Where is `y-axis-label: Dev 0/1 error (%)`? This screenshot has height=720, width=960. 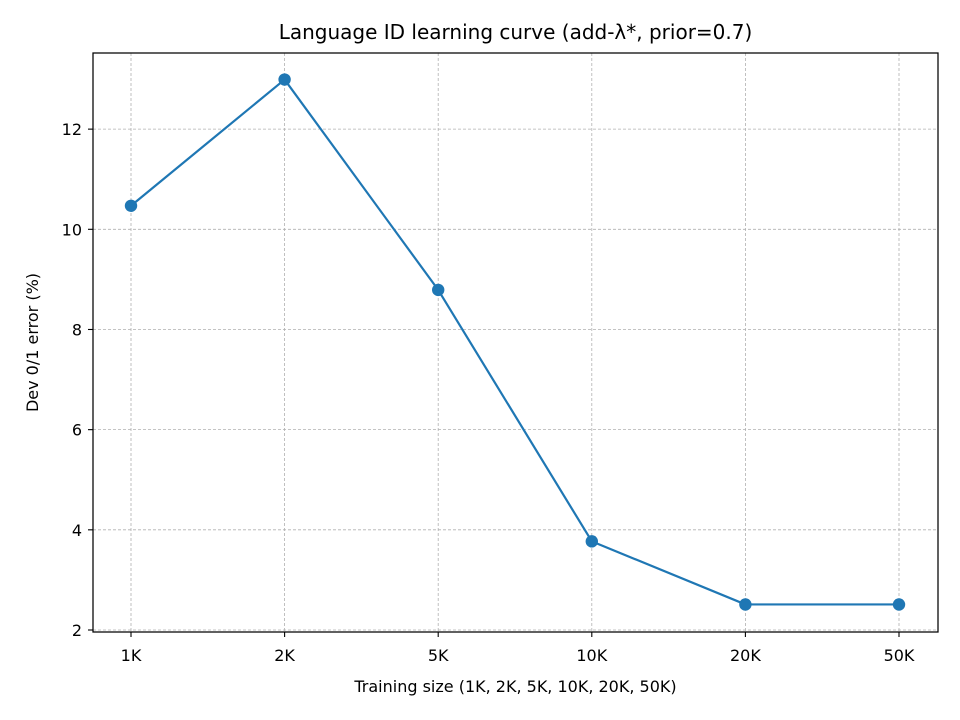
y-axis-label: Dev 0/1 error (%) is located at coordinates (32, 342).